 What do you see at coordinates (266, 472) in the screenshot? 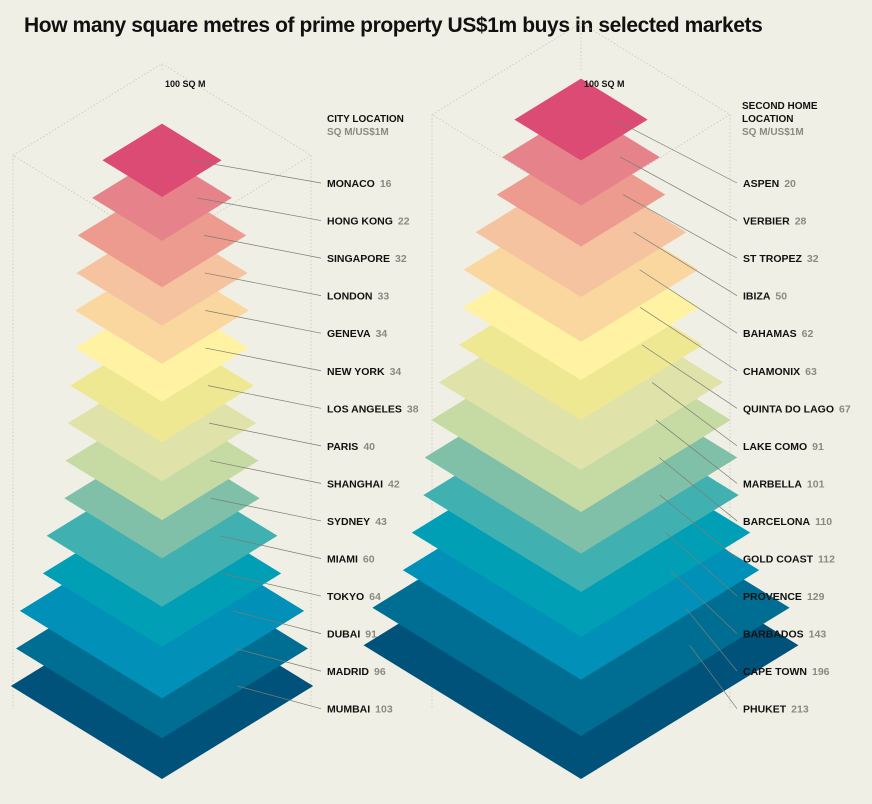
I see `leader-line-shanghai` at bounding box center [266, 472].